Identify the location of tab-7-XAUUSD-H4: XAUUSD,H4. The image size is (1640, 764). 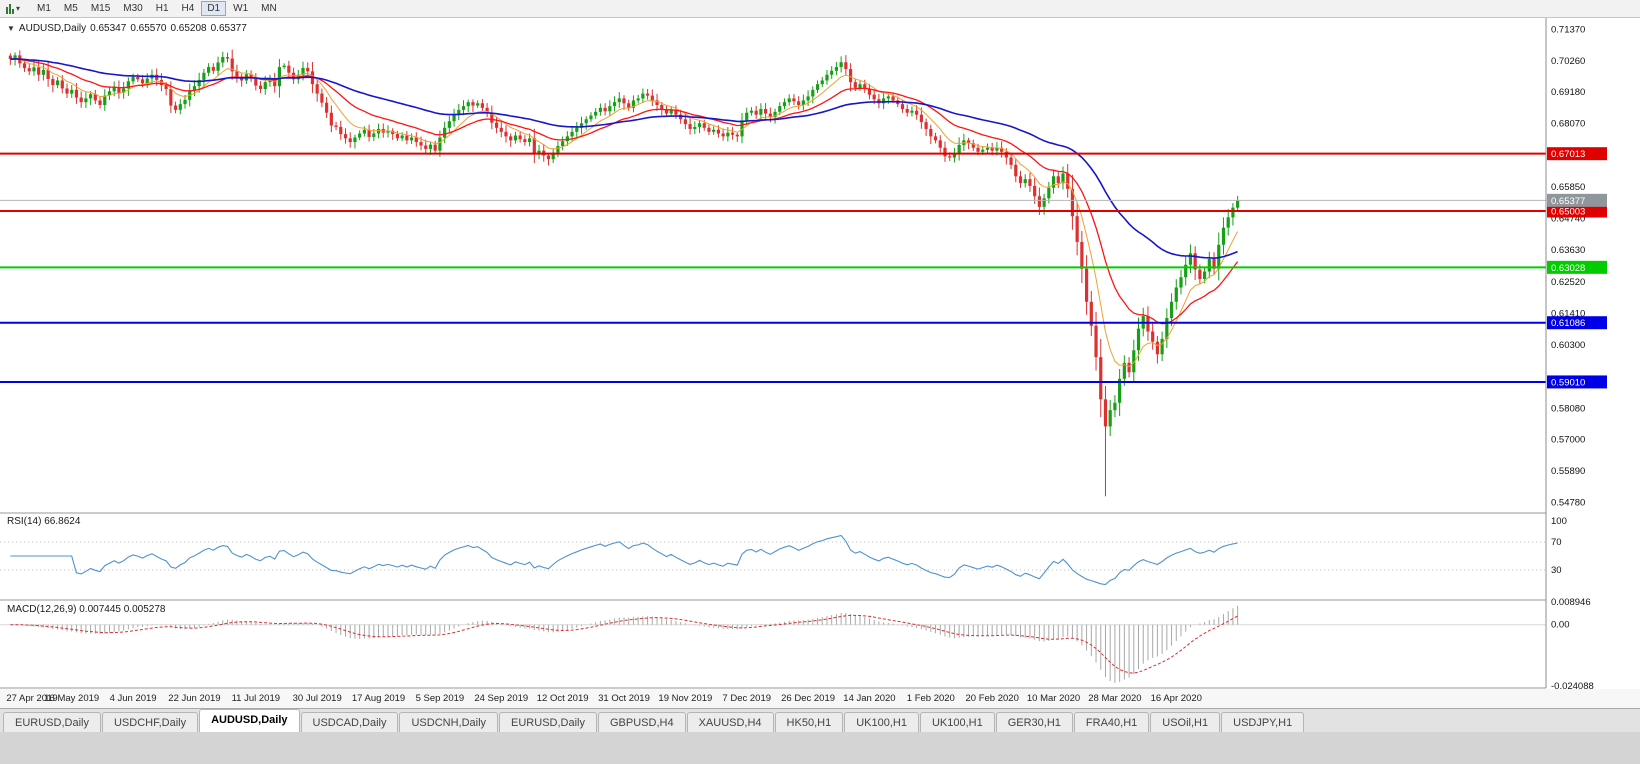
(730, 722).